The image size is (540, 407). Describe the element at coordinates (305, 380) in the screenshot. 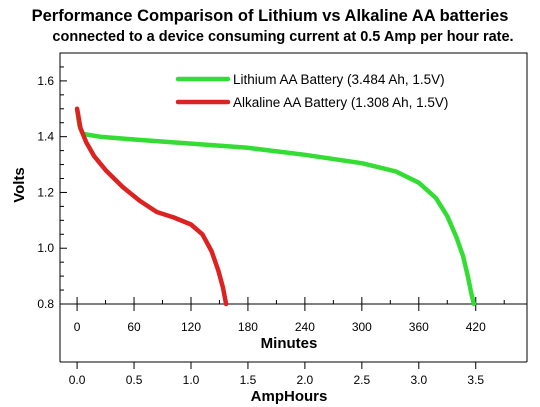

I see `amphour-tick-label: 2.0` at that location.